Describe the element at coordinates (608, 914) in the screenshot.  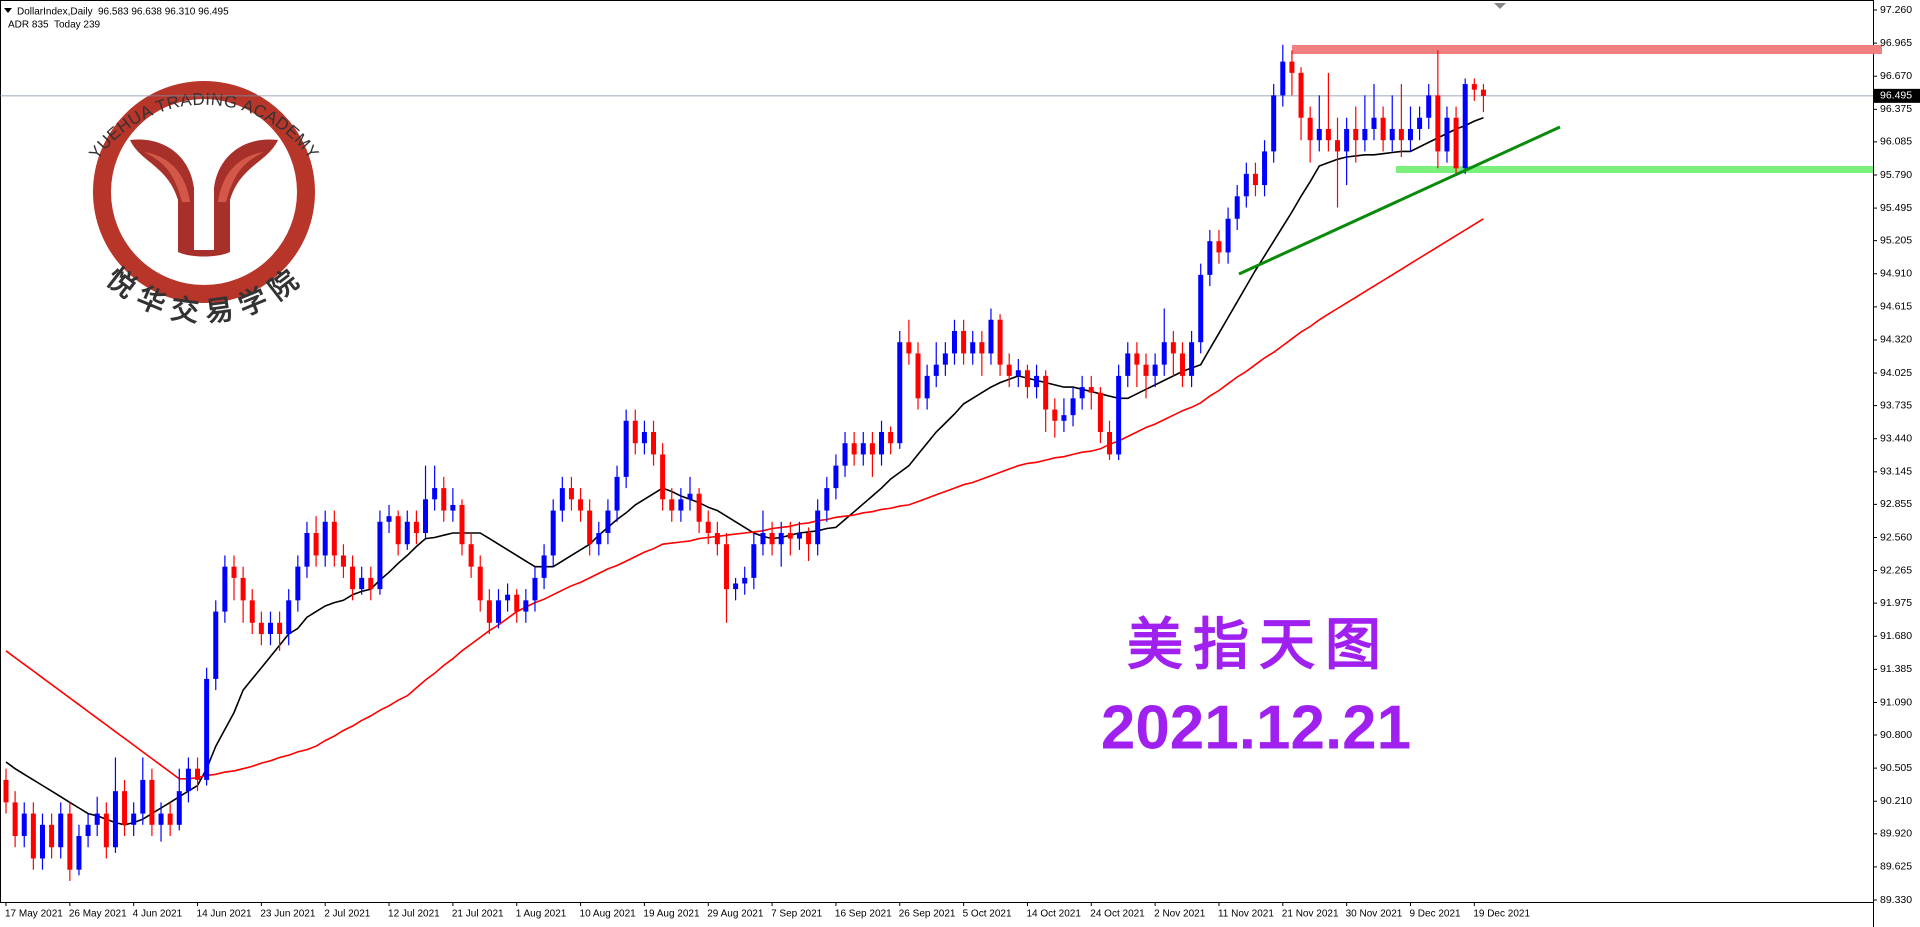
I see `x-tick-label: 10 Aug 2021` at that location.